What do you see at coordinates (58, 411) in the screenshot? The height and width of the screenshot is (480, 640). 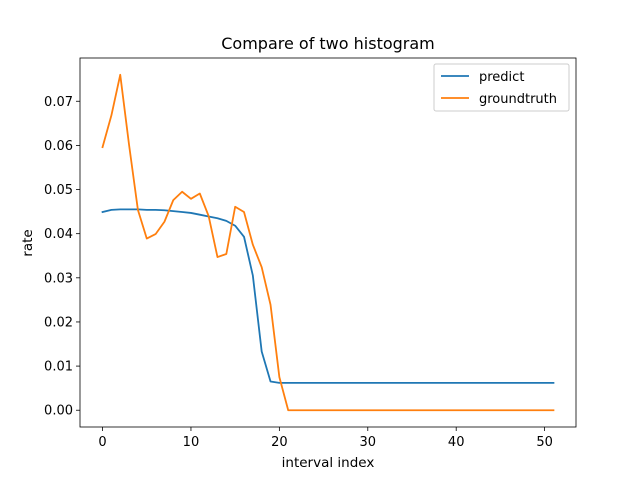 I see `y-tick-label: 0.00` at bounding box center [58, 411].